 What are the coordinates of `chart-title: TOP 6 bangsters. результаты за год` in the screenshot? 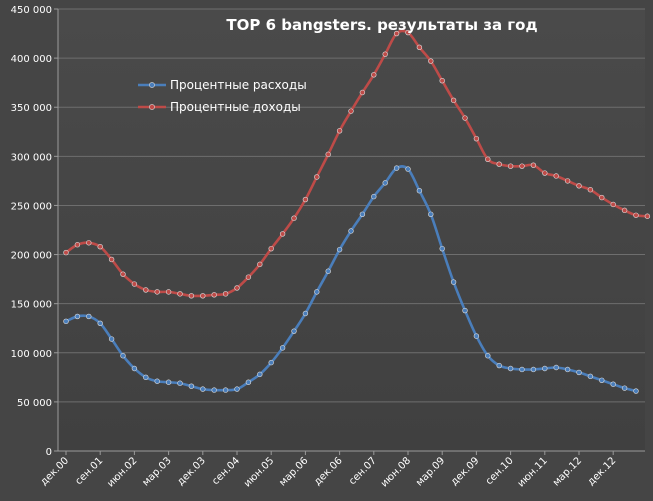 It's located at (381, 25).